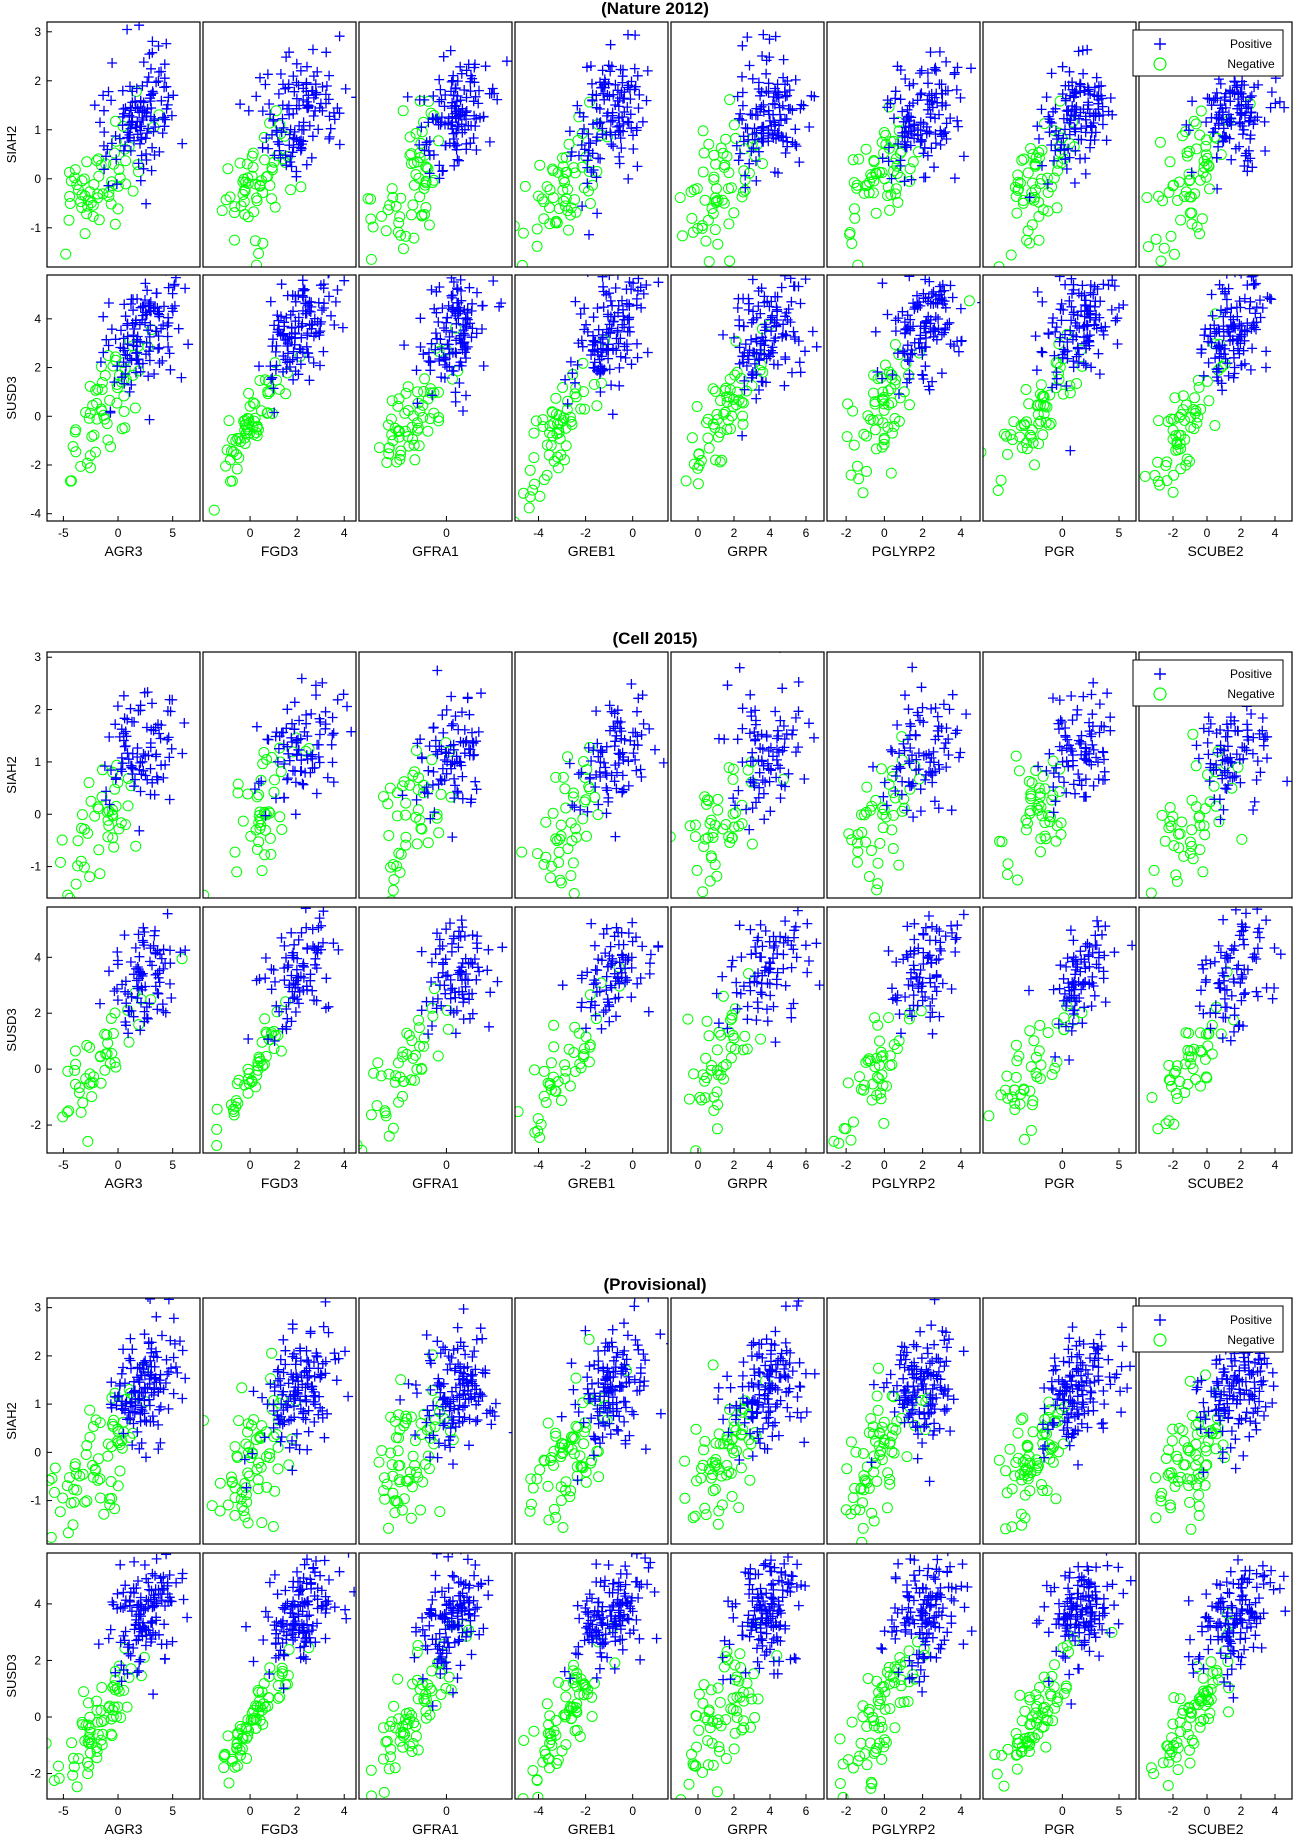 This screenshot has width=1299, height=1842. Describe the element at coordinates (747, 148) in the screenshot. I see `points-group` at that location.